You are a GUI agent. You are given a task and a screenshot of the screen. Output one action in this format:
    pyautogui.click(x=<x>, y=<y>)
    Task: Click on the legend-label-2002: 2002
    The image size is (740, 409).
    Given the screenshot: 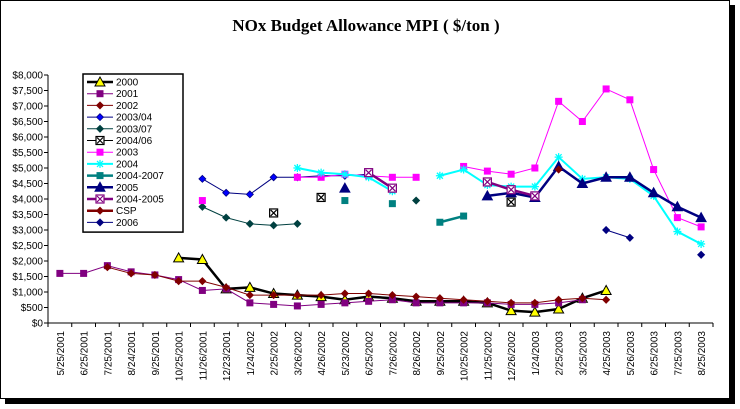 What is the action you would take?
    pyautogui.click(x=127, y=106)
    